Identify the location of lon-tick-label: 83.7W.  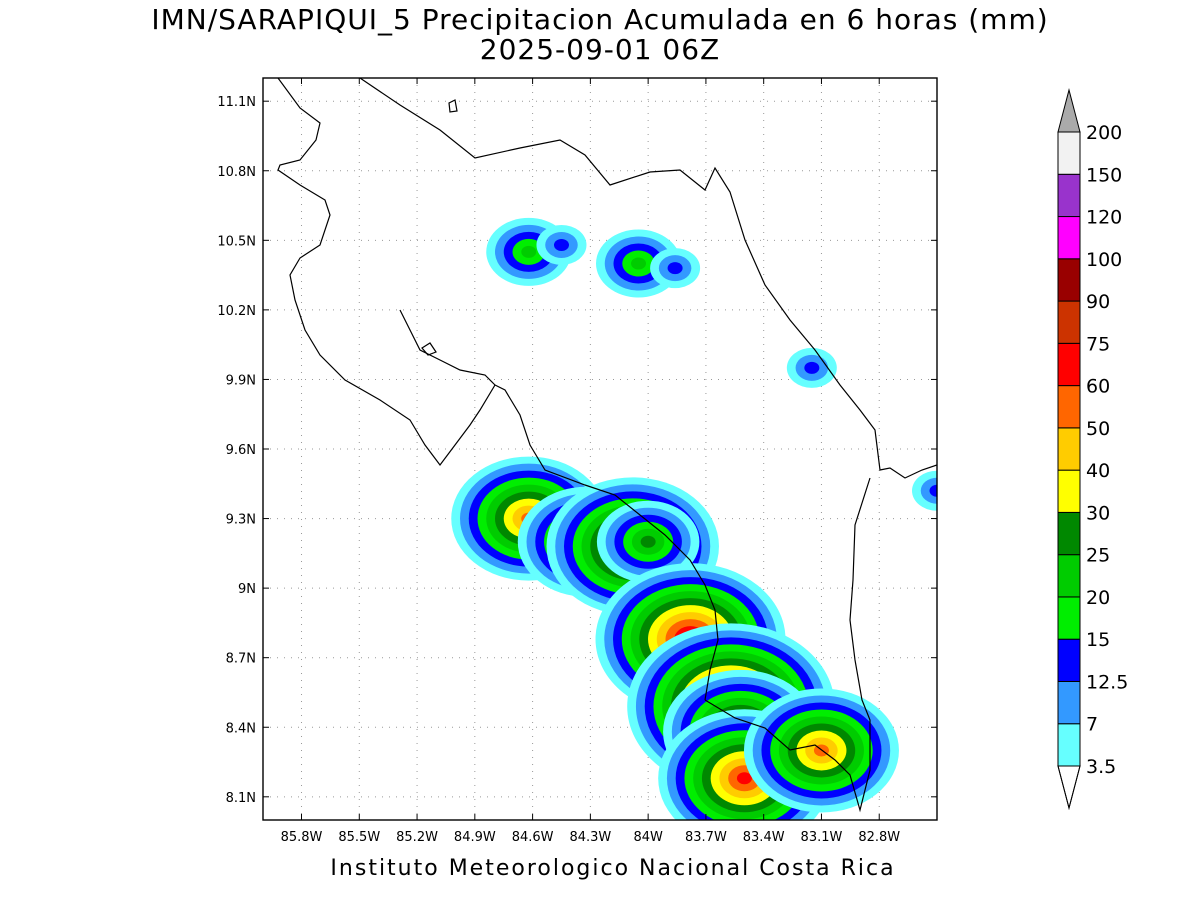
(706, 837).